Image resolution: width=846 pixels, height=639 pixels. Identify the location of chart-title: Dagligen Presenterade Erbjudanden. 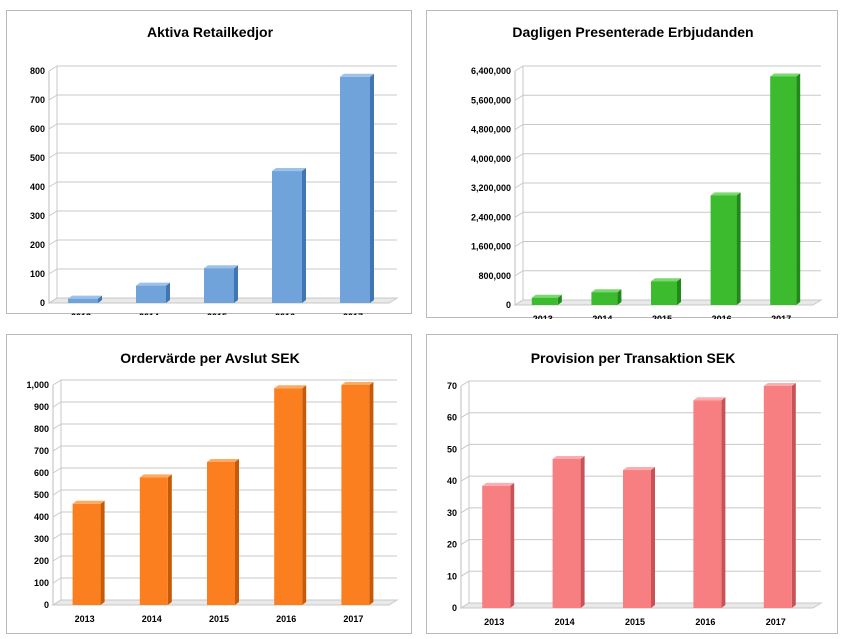
(632, 32).